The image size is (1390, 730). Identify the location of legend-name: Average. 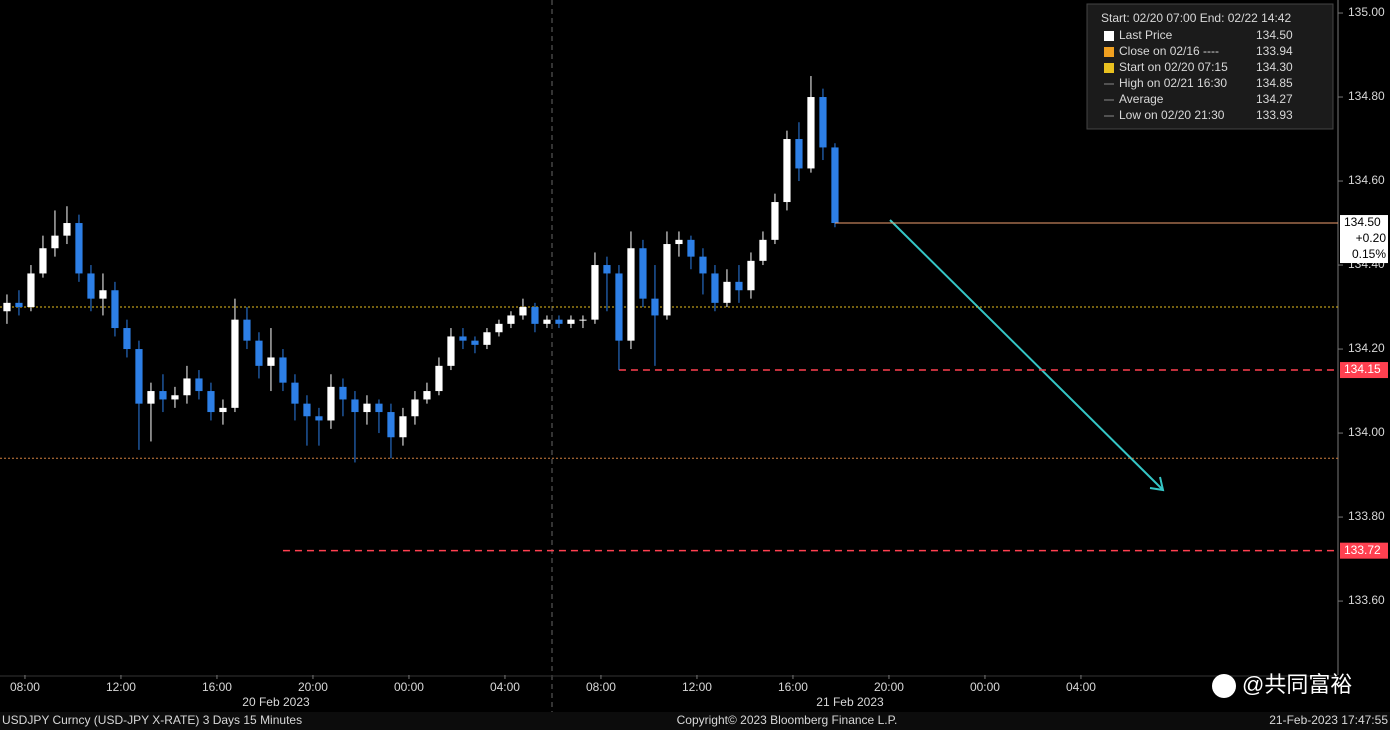
(1141, 99).